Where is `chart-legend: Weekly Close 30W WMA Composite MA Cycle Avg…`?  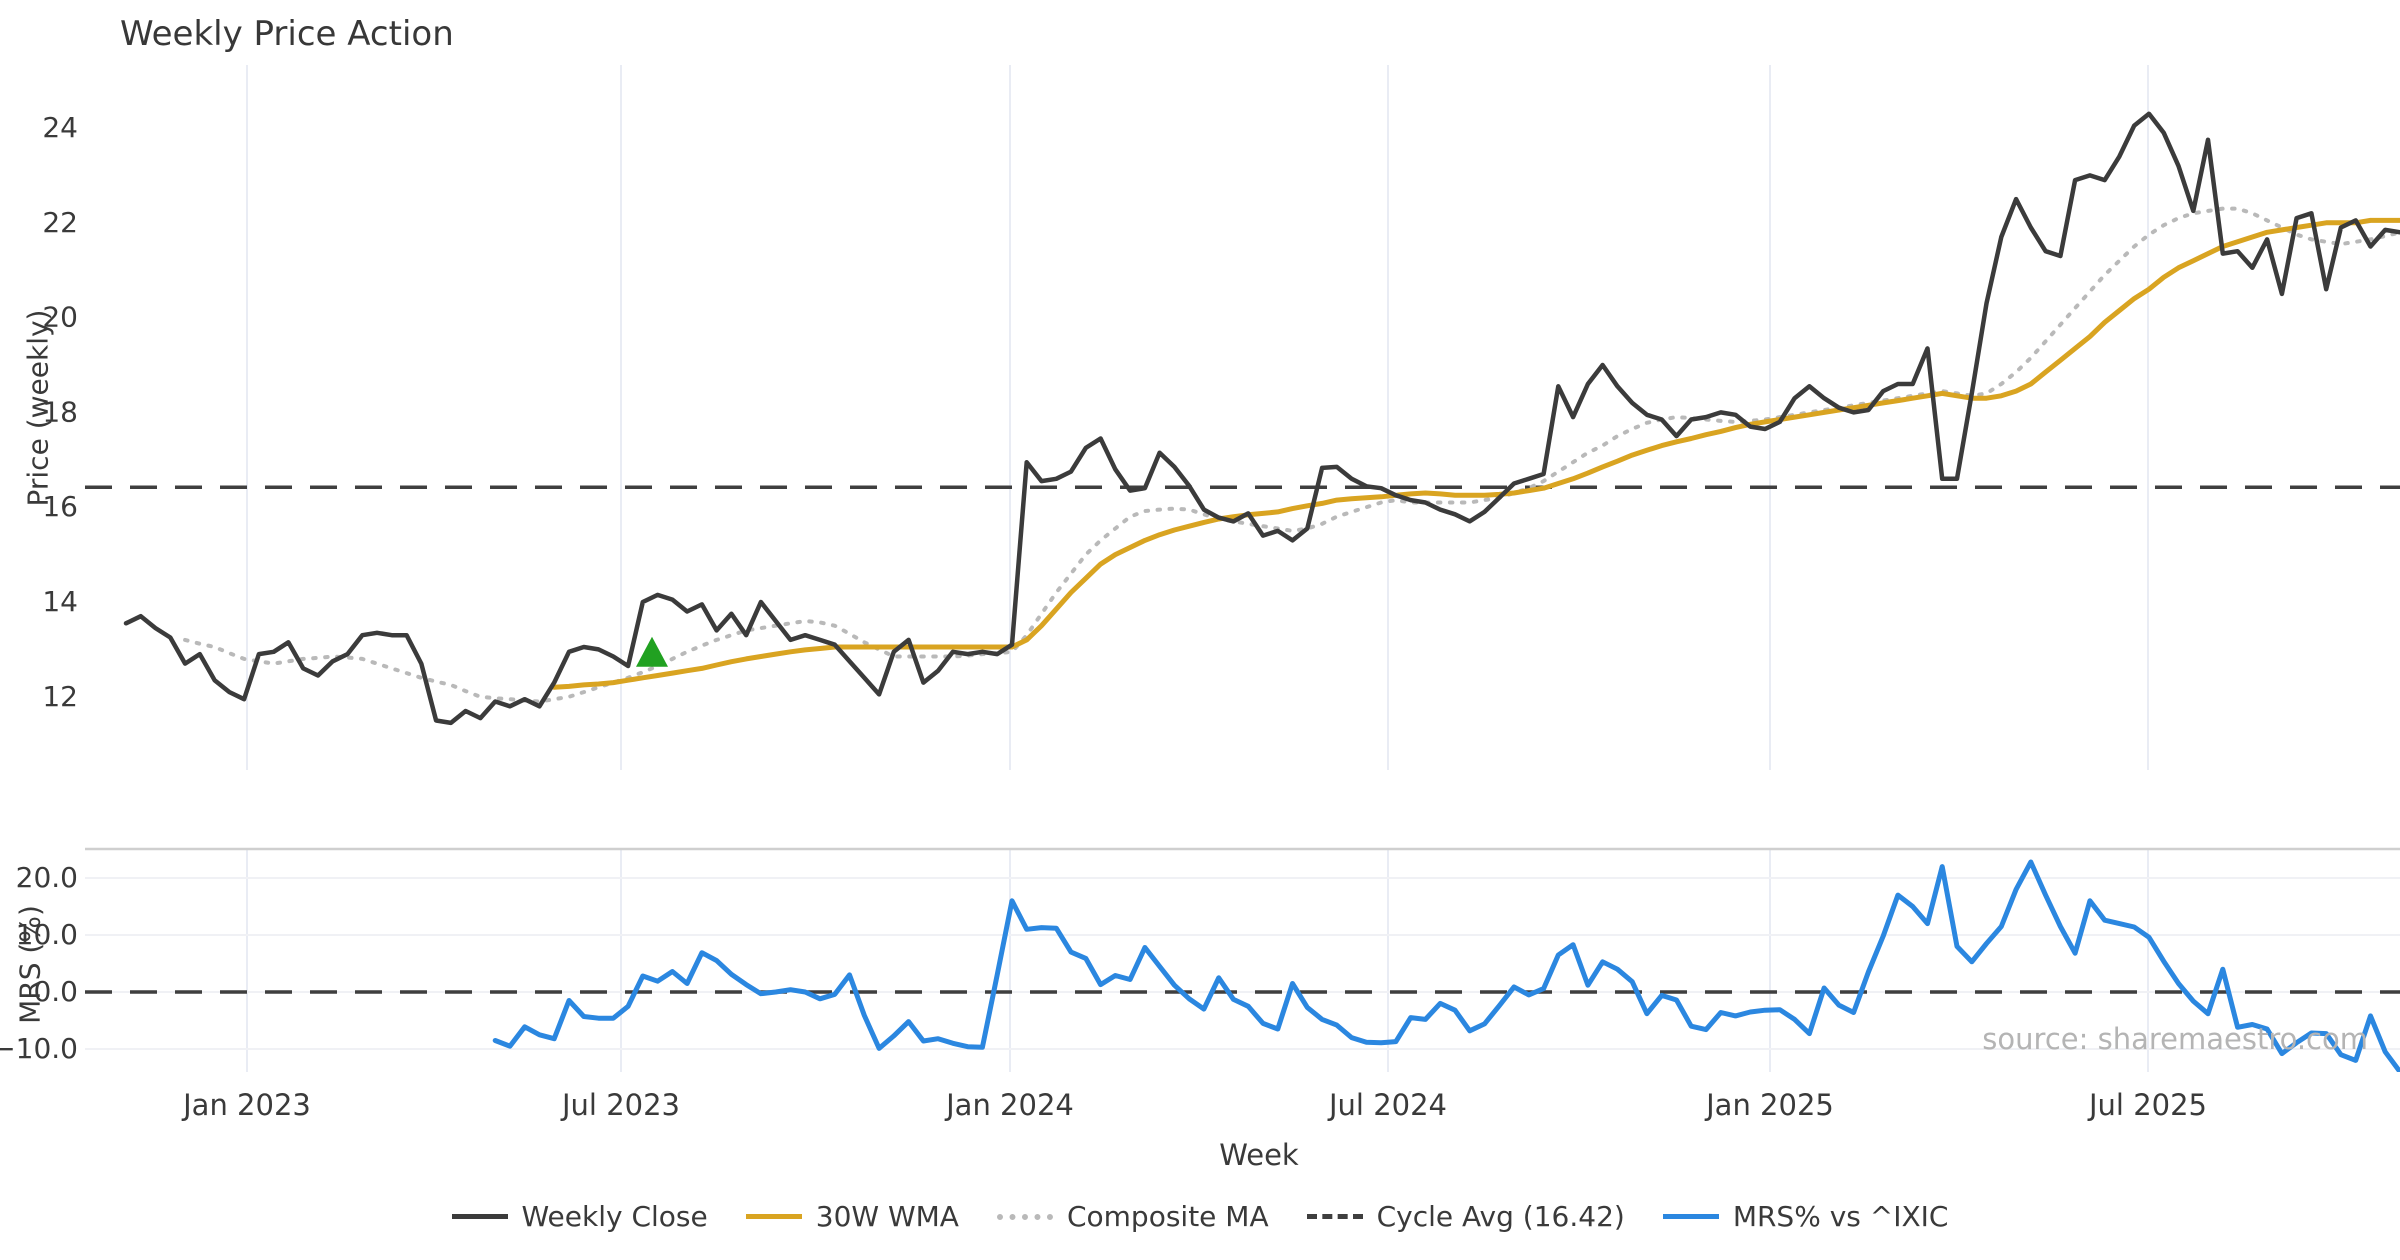
chart-legend: Weekly Close 30W WMA Composite MA Cycle Avg… is located at coordinates (1200, 1216).